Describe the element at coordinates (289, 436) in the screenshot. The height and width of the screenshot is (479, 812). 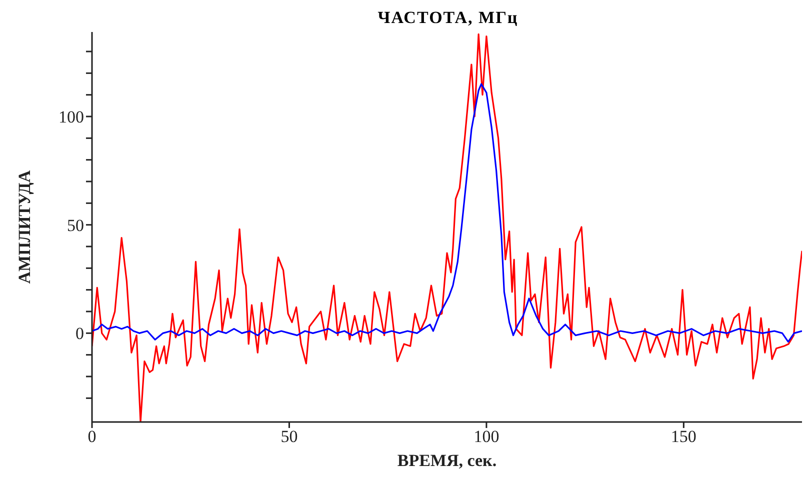
I see `x-tick-label: 50` at that location.